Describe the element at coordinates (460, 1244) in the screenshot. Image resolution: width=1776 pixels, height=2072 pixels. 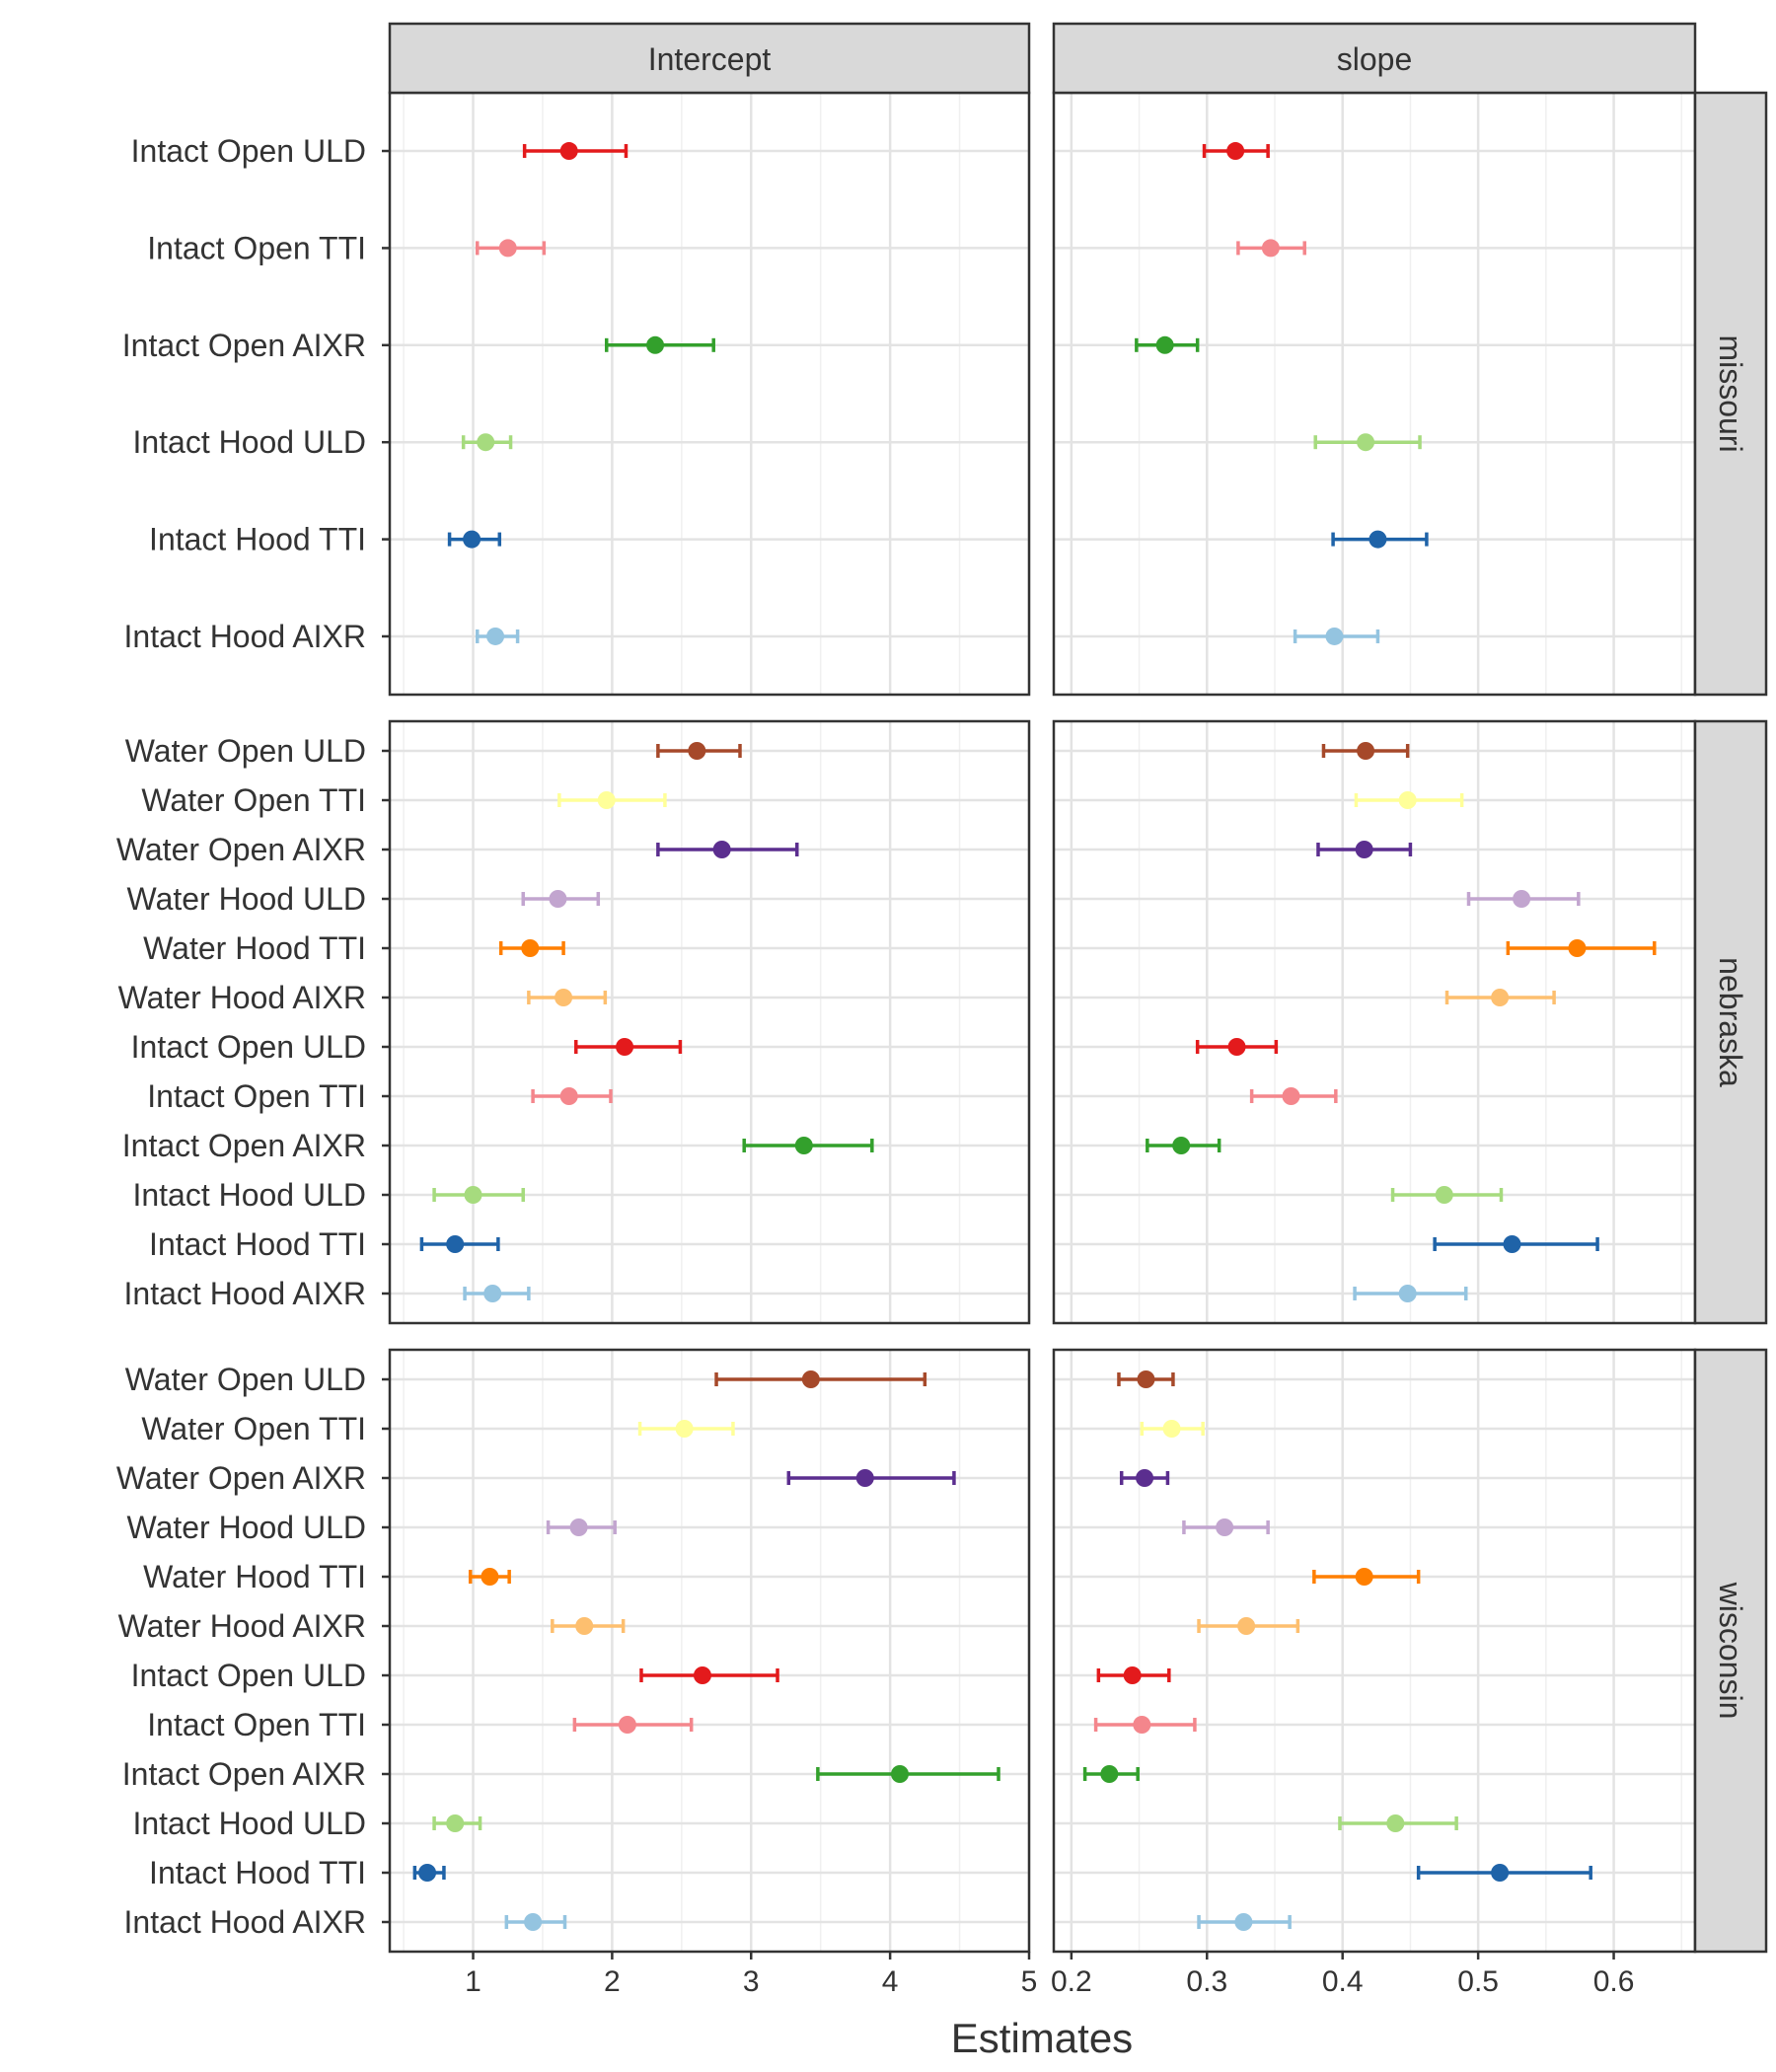
I see `point-range-nebraska-intercept-intact-hood-tti` at that location.